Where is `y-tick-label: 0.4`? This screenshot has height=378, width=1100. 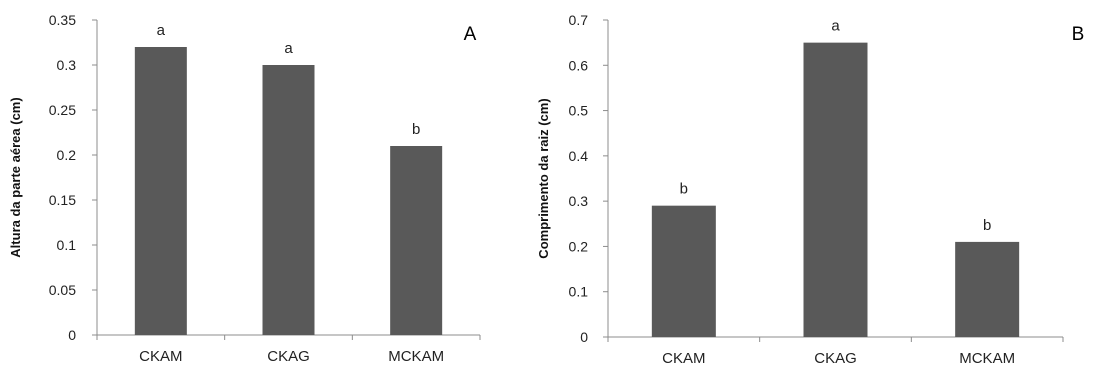 y-tick-label: 0.4 is located at coordinates (579, 156).